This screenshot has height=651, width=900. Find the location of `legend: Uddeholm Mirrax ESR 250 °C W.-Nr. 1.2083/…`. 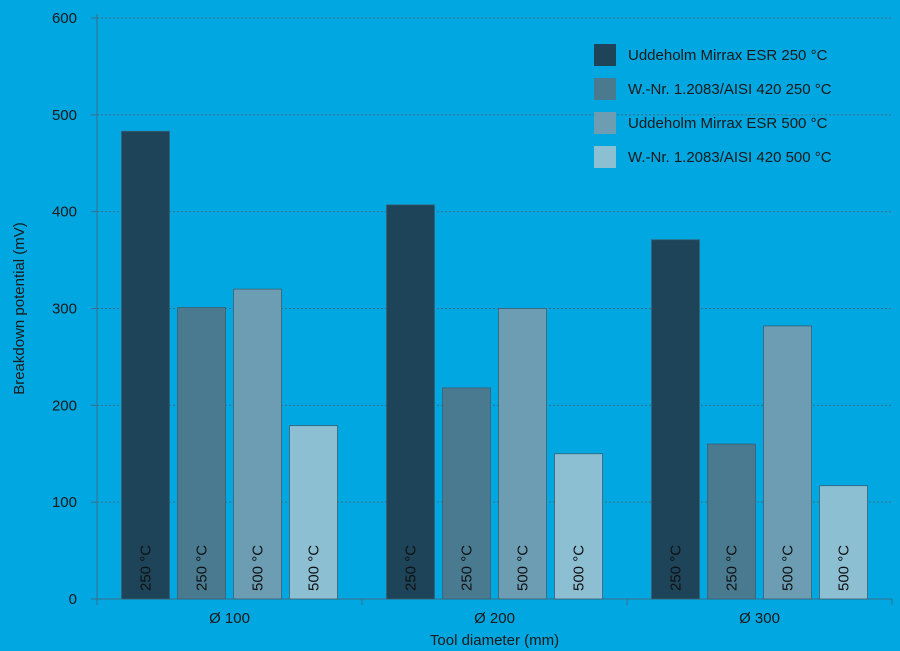

legend: Uddeholm Mirrax ESR 250 °C W.-Nr. 1.2083/… is located at coordinates (713, 106).